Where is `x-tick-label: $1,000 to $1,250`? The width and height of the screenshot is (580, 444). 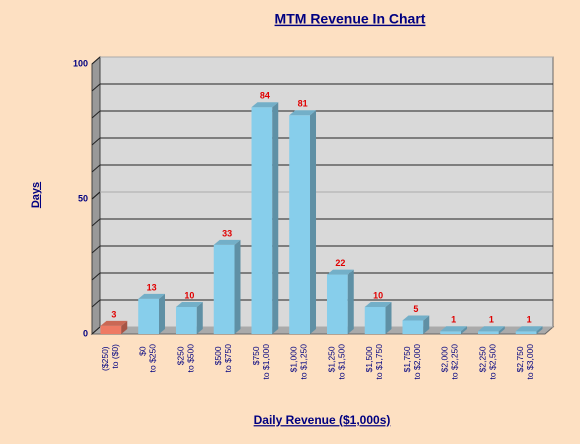 x-tick-label: $1,000 to $1,250 is located at coordinates (299, 362).